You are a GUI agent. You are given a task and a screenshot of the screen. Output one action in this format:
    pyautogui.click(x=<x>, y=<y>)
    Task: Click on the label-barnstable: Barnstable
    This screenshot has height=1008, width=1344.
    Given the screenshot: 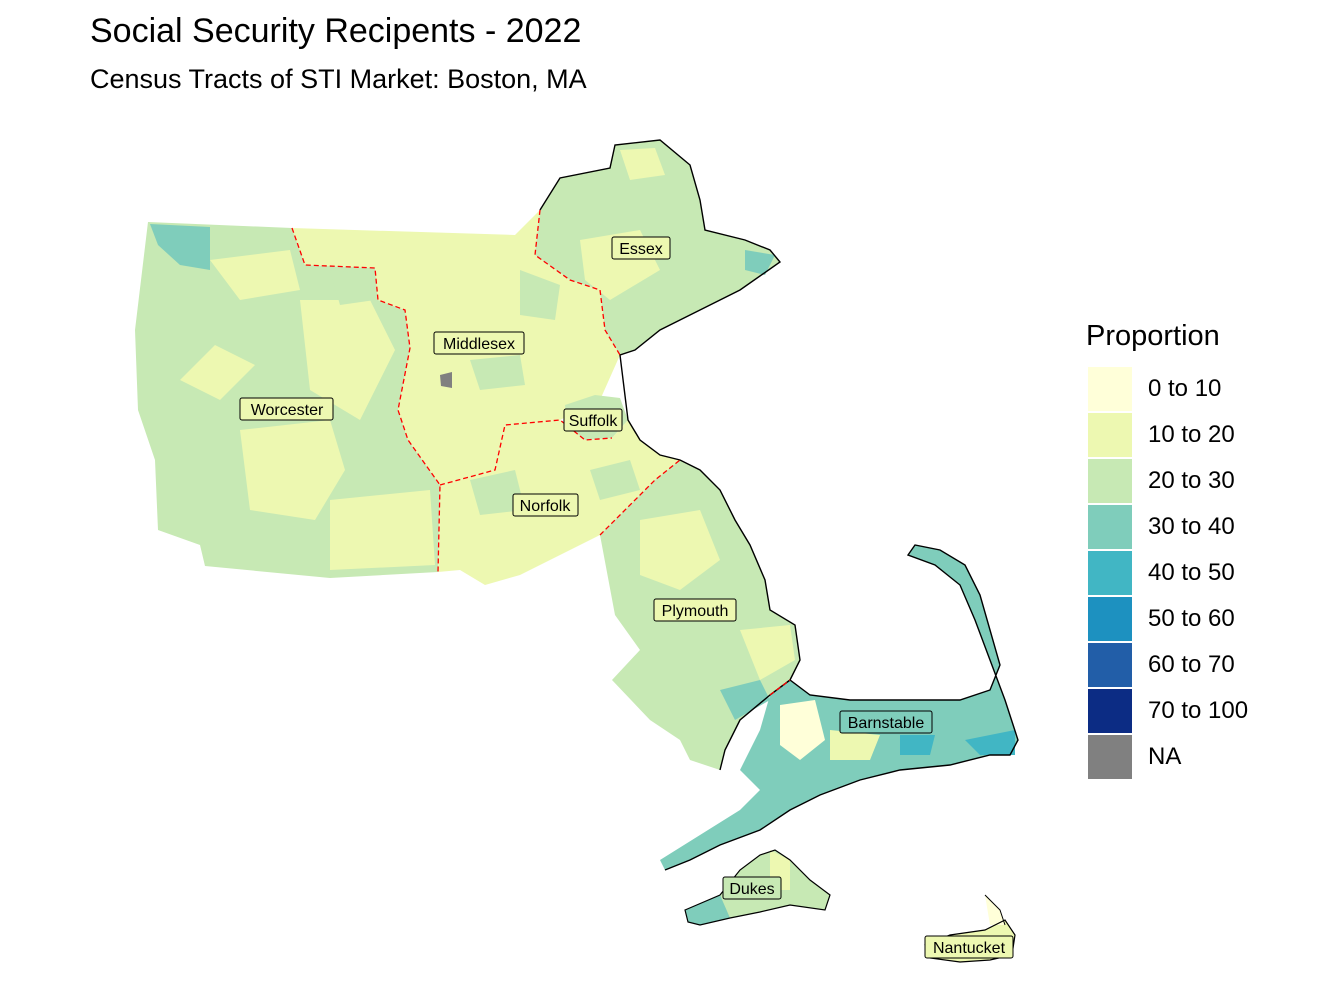 What is the action you would take?
    pyautogui.click(x=886, y=722)
    